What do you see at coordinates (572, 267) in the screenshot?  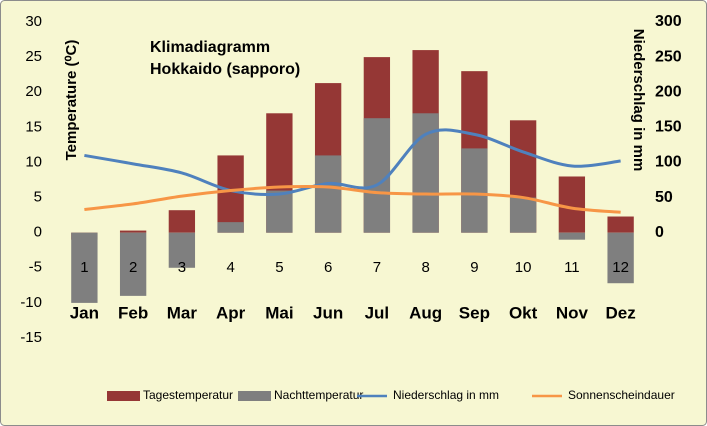 I see `category-number: 11` at bounding box center [572, 267].